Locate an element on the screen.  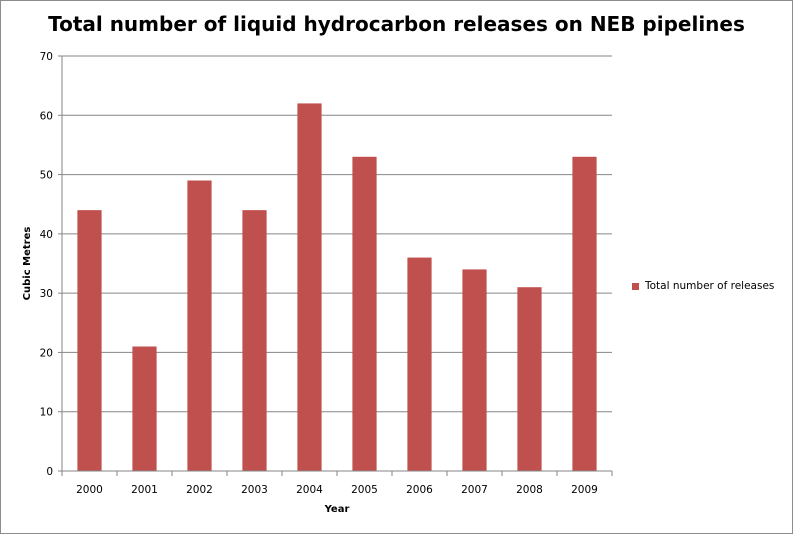
x-tick-label: 2006 is located at coordinates (419, 490).